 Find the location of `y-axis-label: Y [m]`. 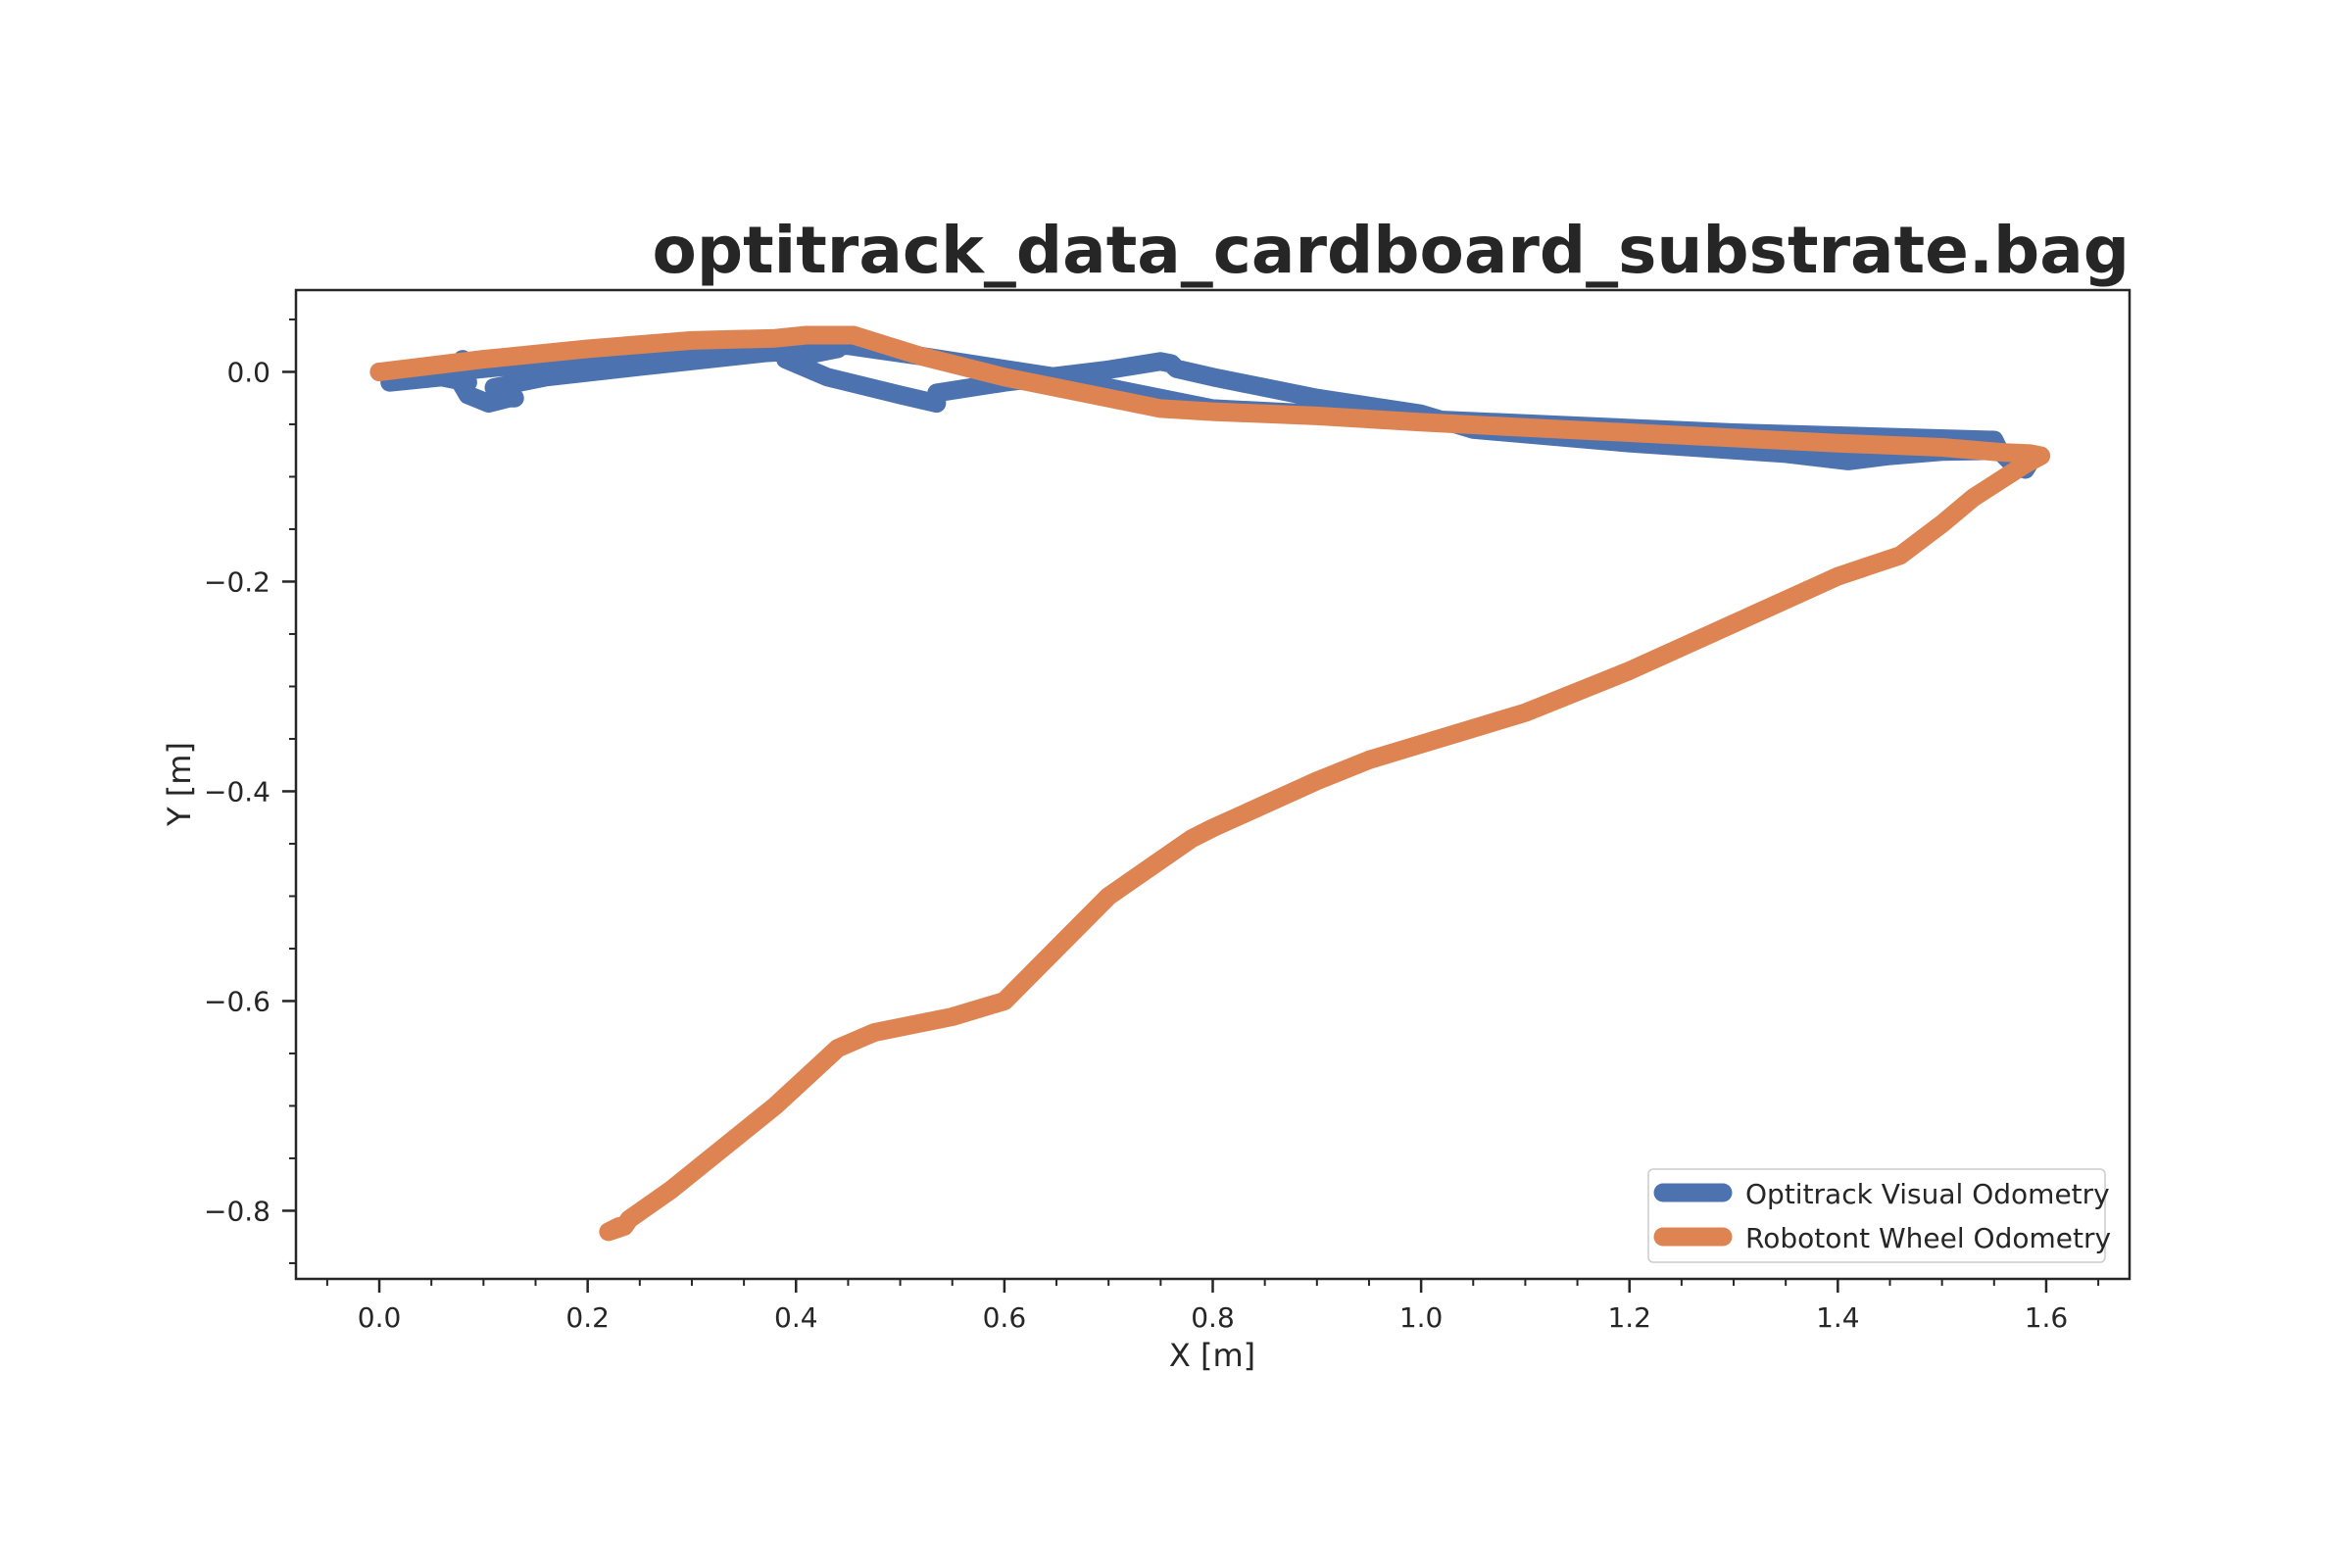

y-axis-label: Y [m] is located at coordinates (179, 784).